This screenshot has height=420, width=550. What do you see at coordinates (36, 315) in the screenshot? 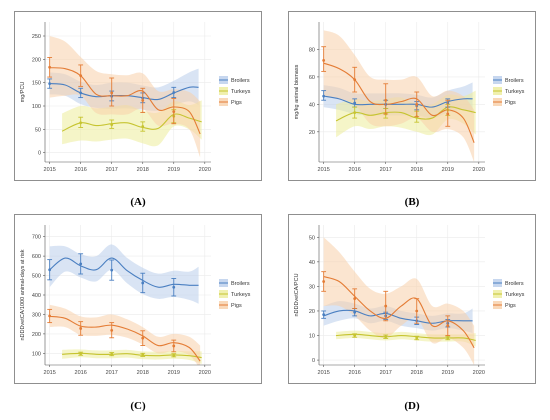
I see `y-tick-label: 300` at bounding box center [36, 315].